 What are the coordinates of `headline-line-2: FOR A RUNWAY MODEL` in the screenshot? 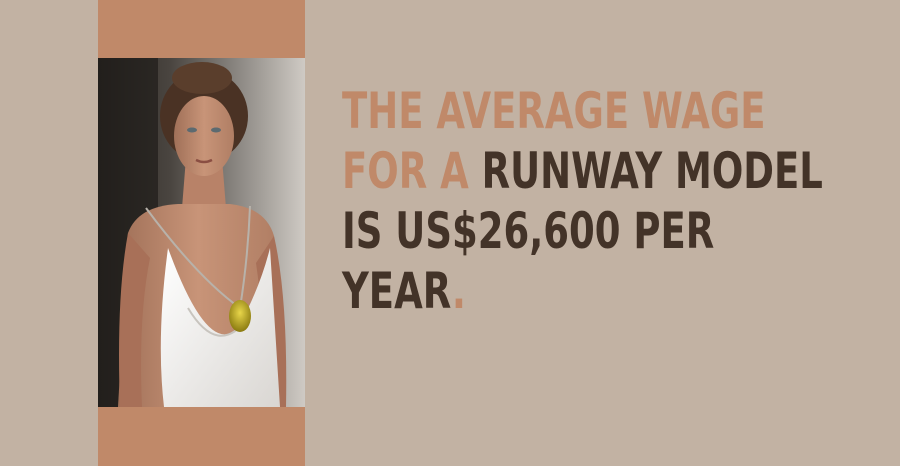 It's located at (582, 171).